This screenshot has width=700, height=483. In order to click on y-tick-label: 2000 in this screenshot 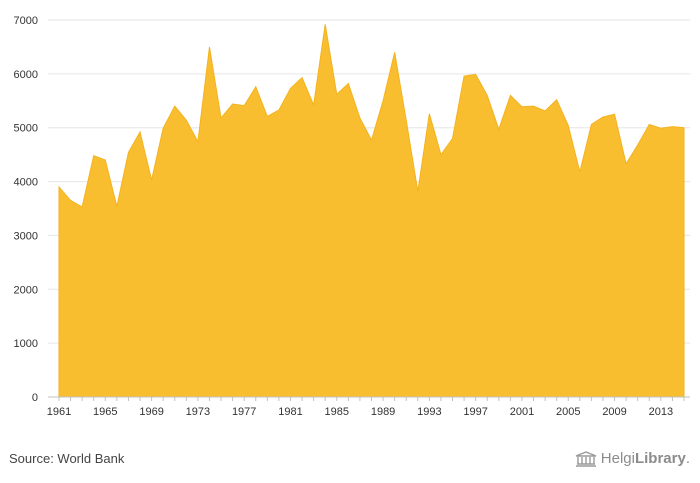, I will do `click(26, 290)`.